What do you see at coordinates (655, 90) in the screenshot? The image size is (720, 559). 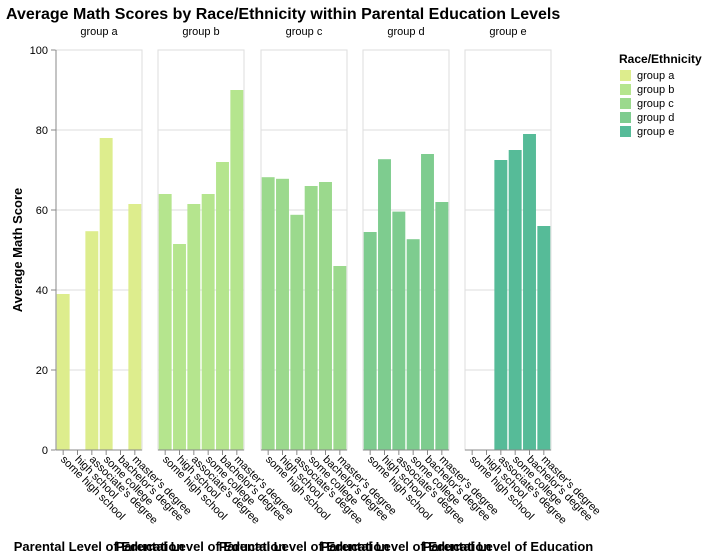 I see `legend-label: group b` at bounding box center [655, 90].